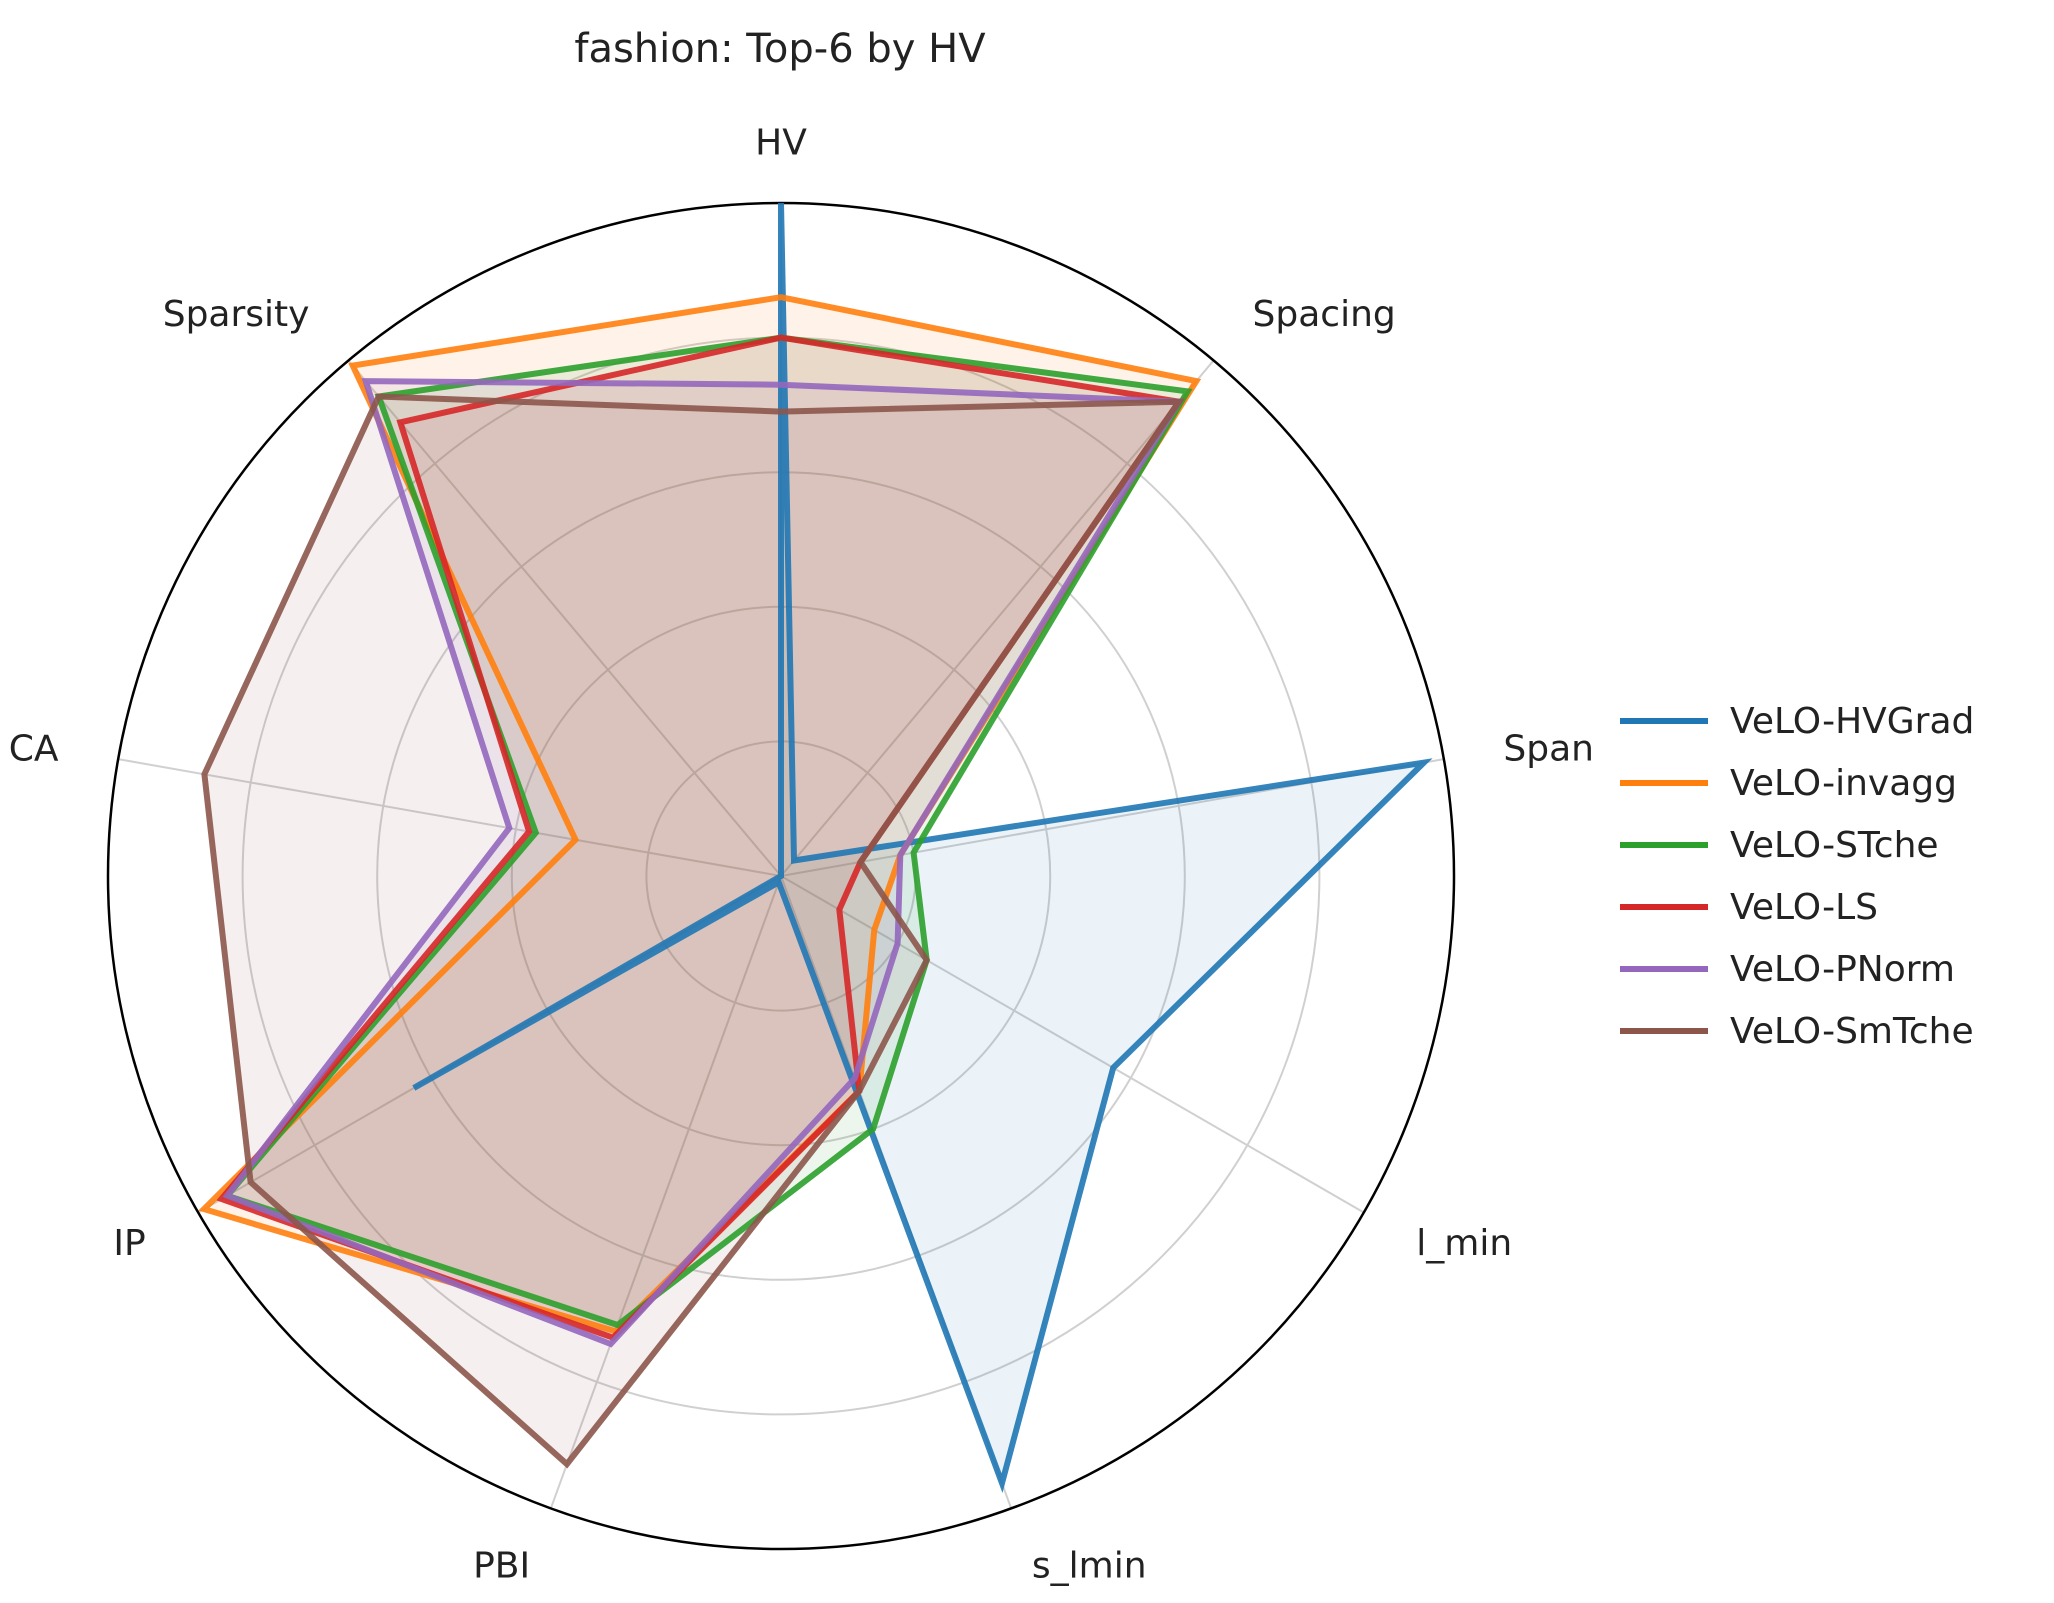 This screenshot has width=2054, height=1603. I want to click on legend-item-2: VeLO-invagg, so click(1797, 783).